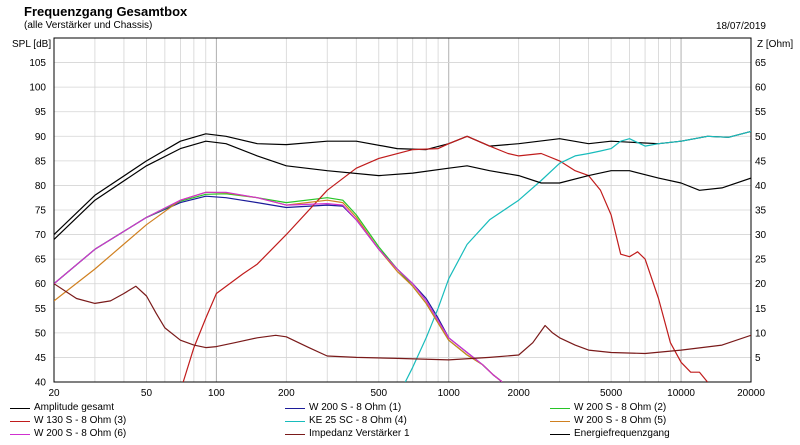 The image size is (800, 445). Describe the element at coordinates (761, 284) in the screenshot. I see `y-right-tick-label: 20` at that location.